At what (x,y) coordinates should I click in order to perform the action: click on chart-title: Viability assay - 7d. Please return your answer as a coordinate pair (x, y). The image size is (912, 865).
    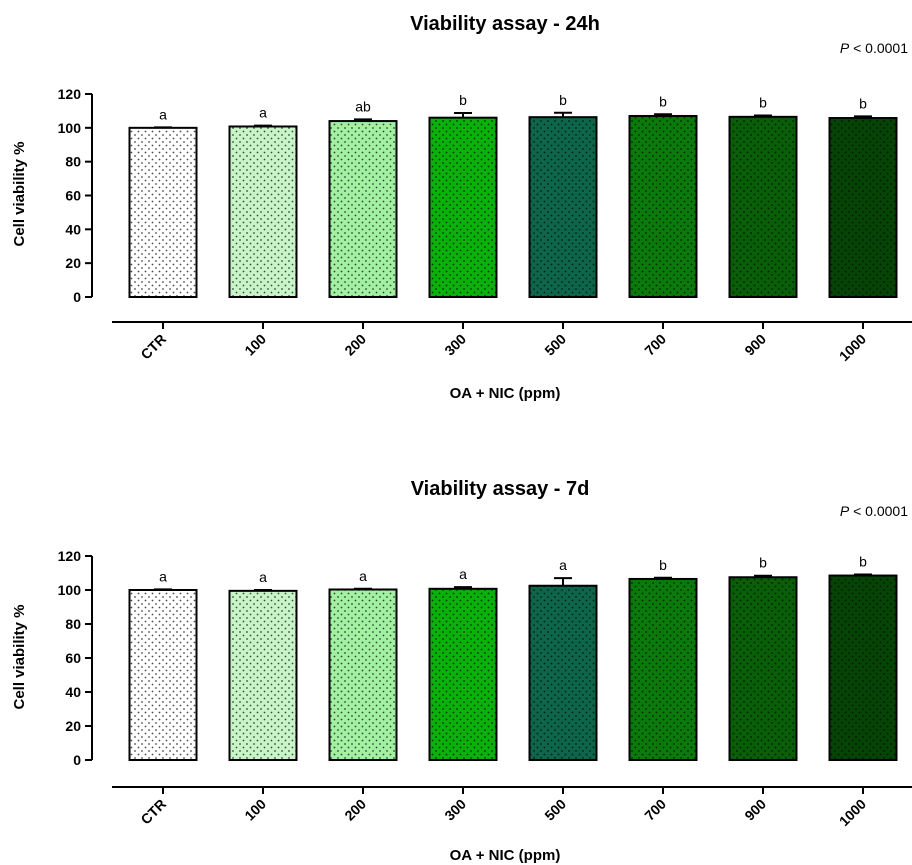
    Looking at the image, I should click on (500, 489).